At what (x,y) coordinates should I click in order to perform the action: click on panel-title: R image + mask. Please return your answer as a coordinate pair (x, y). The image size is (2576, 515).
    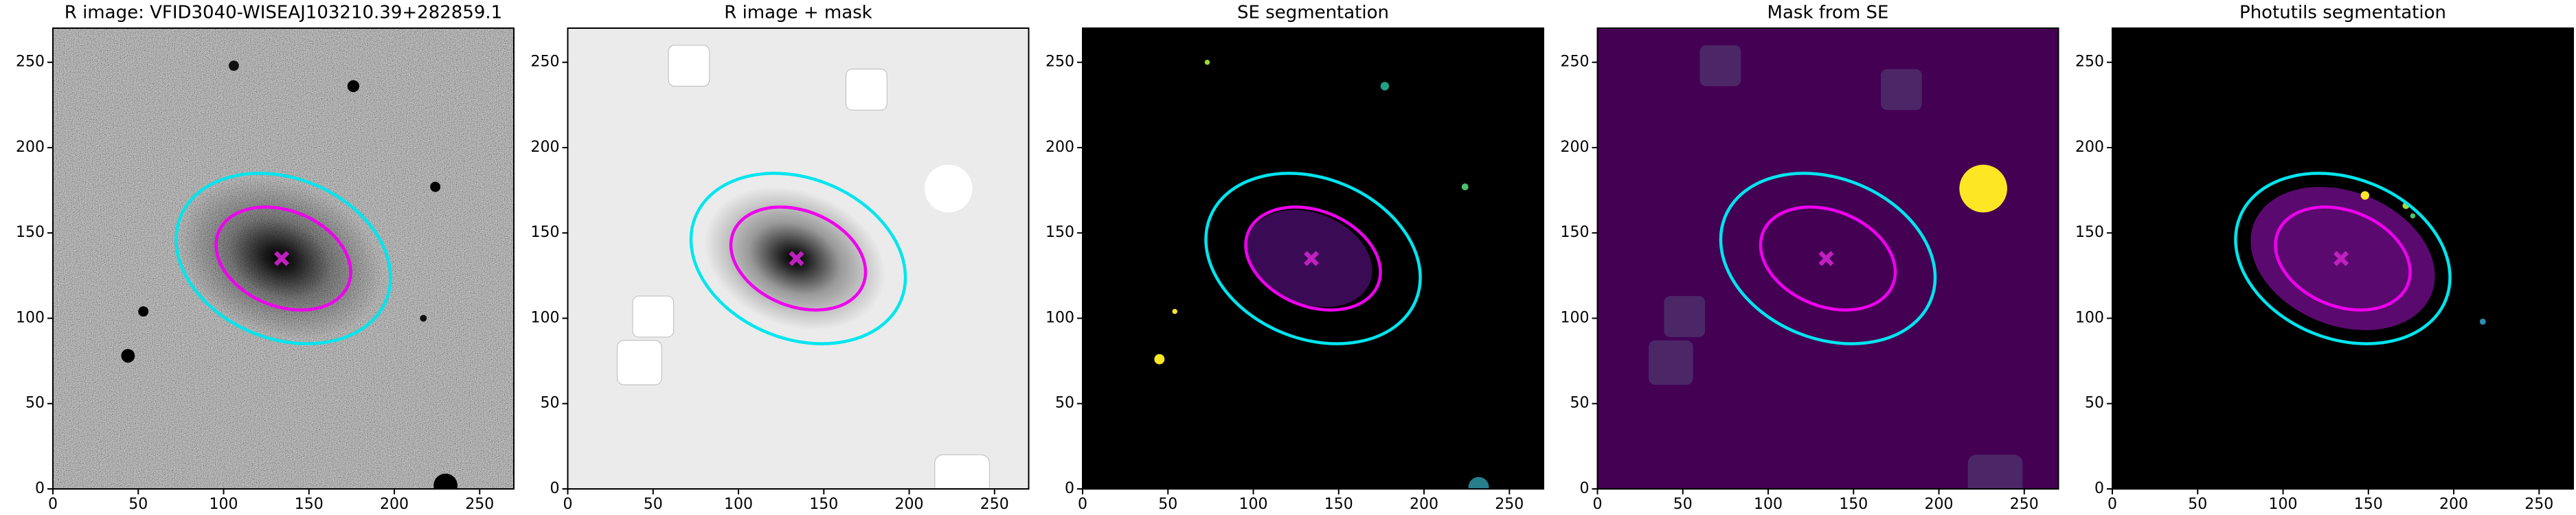
    Looking at the image, I should click on (798, 13).